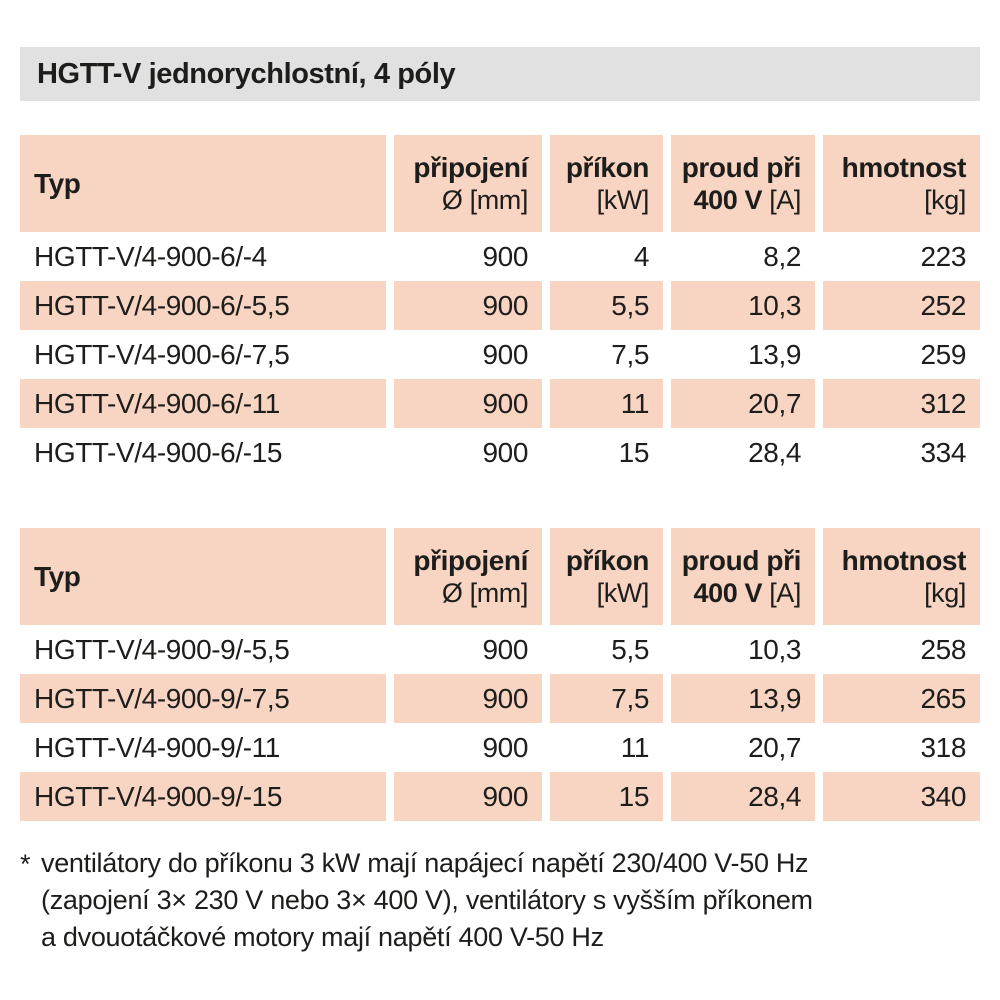  Describe the element at coordinates (25, 864) in the screenshot. I see `footnote-asterisk: *` at that location.